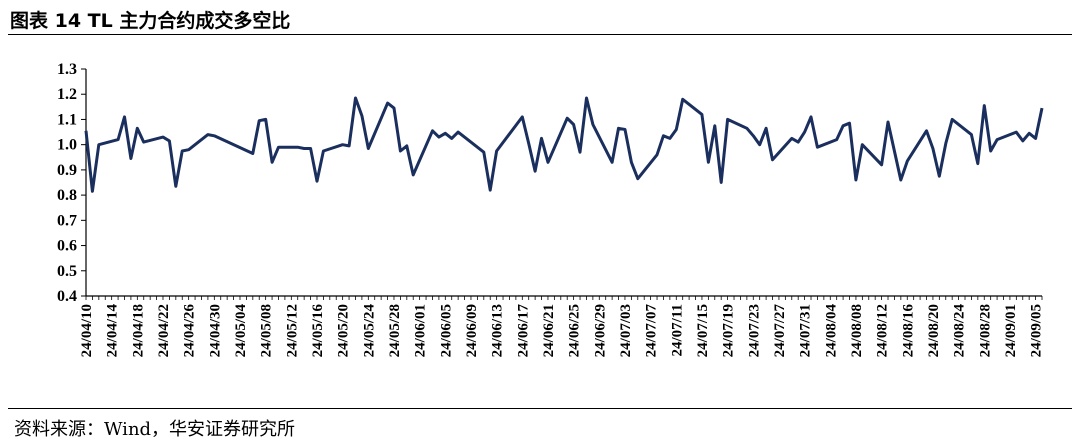 The width and height of the screenshot is (1080, 445). Describe the element at coordinates (241, 331) in the screenshot. I see `x-tick-label: 24/05/04` at that location.